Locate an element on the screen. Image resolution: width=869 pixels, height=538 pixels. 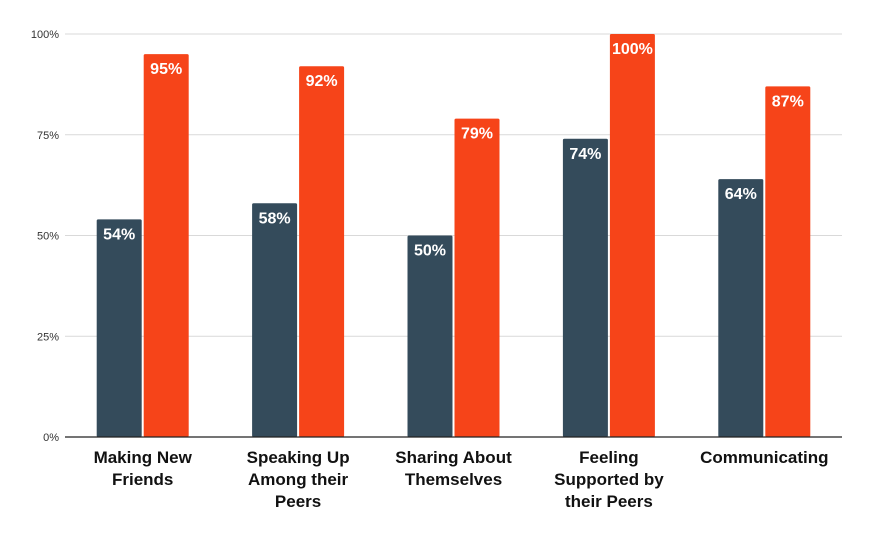
category-label-line: Speaking Up is located at coordinates (298, 457).